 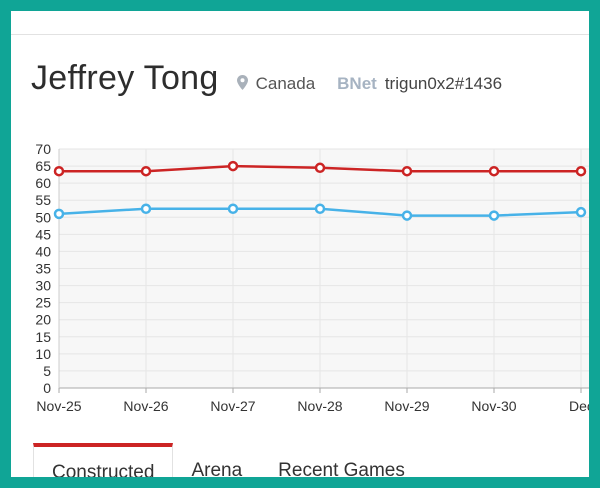 I want to click on y-tick-label: 30, so click(x=43, y=286).